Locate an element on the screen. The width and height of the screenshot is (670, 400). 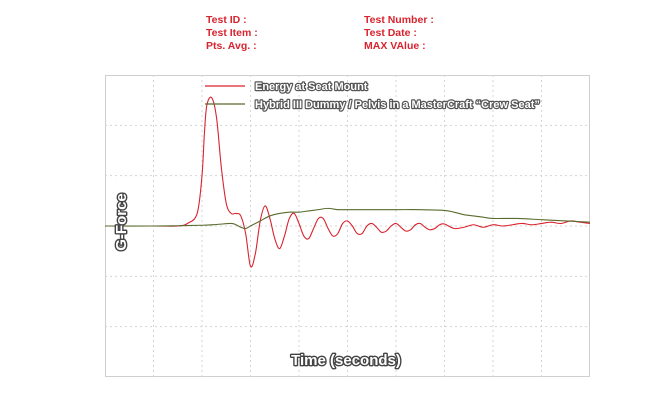
legend-entry-energy-seat-mount: Energy at Seat Mount is located at coordinates (311, 87).